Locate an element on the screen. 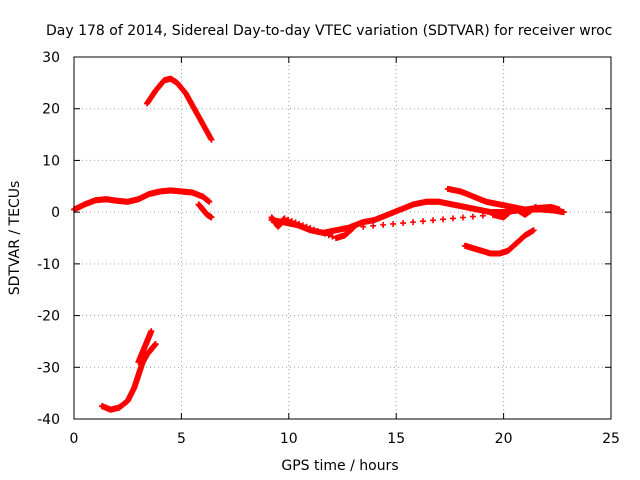  series-arc-1-tail is located at coordinates (205, 211).